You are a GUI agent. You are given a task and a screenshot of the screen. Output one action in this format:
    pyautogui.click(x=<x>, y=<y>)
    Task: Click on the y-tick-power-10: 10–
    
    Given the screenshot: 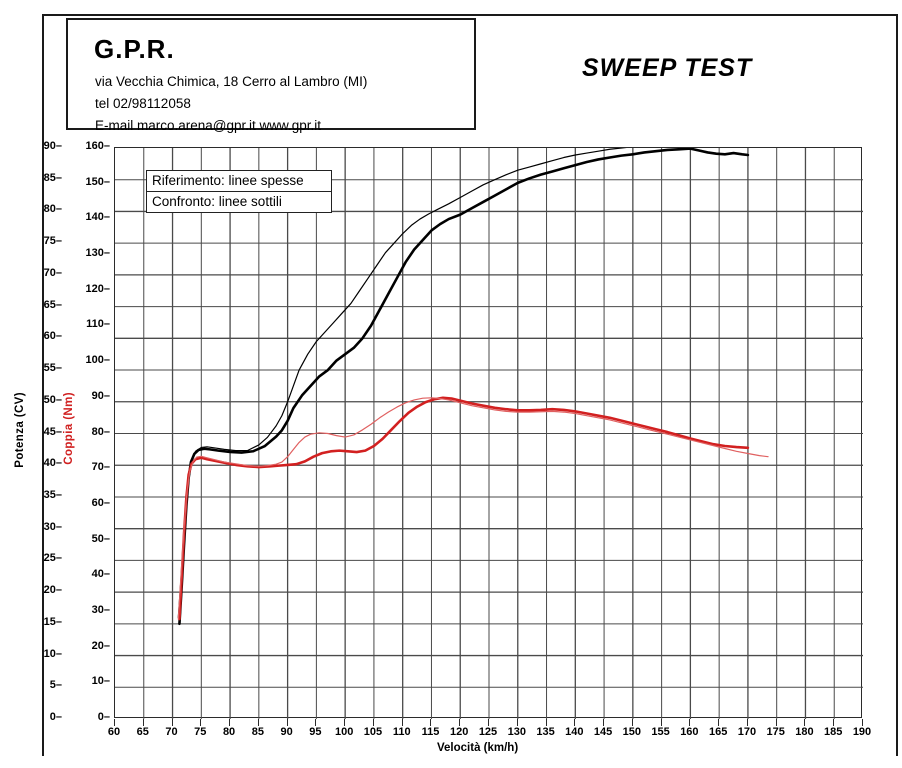 What is the action you would take?
    pyautogui.click(x=52, y=653)
    